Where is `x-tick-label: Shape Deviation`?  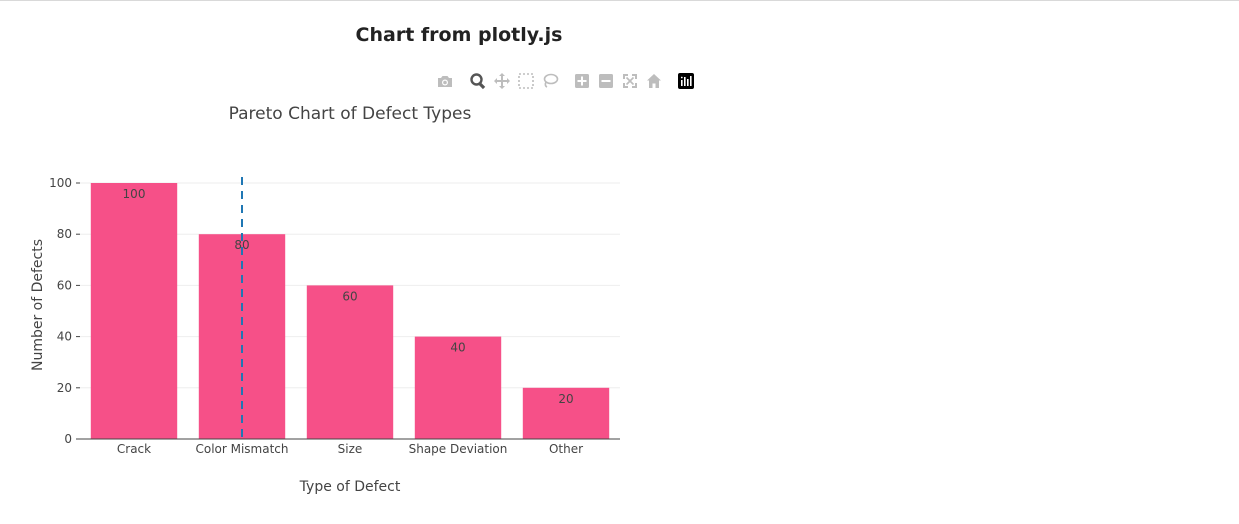
x-tick-label: Shape Deviation is located at coordinates (458, 449).